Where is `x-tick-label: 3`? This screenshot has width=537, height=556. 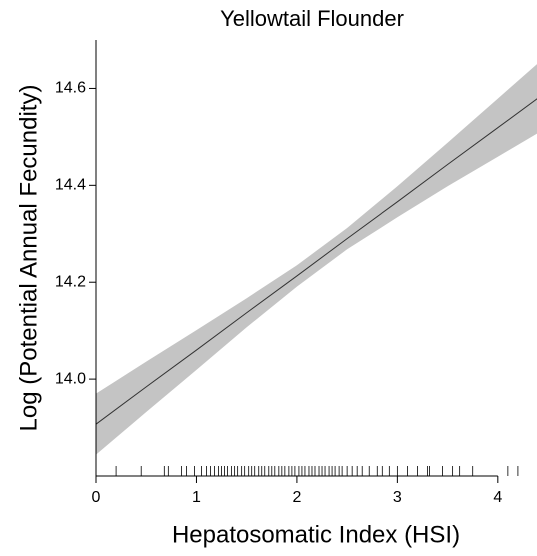
x-tick-label: 3 is located at coordinates (397, 497).